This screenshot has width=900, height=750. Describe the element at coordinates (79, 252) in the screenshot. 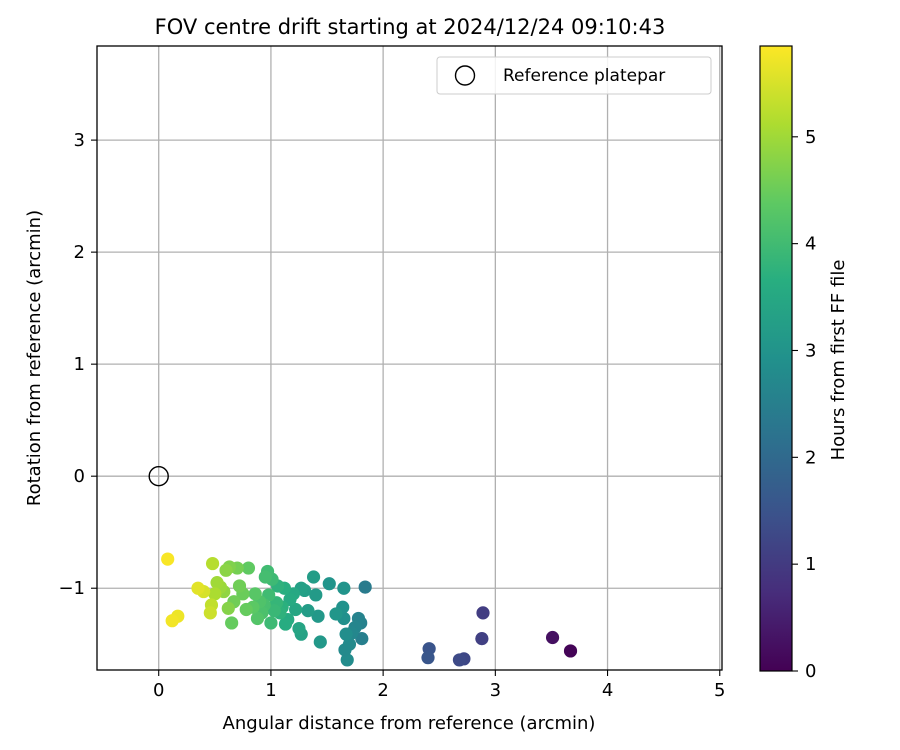

I see `y-tick-label: 2` at that location.